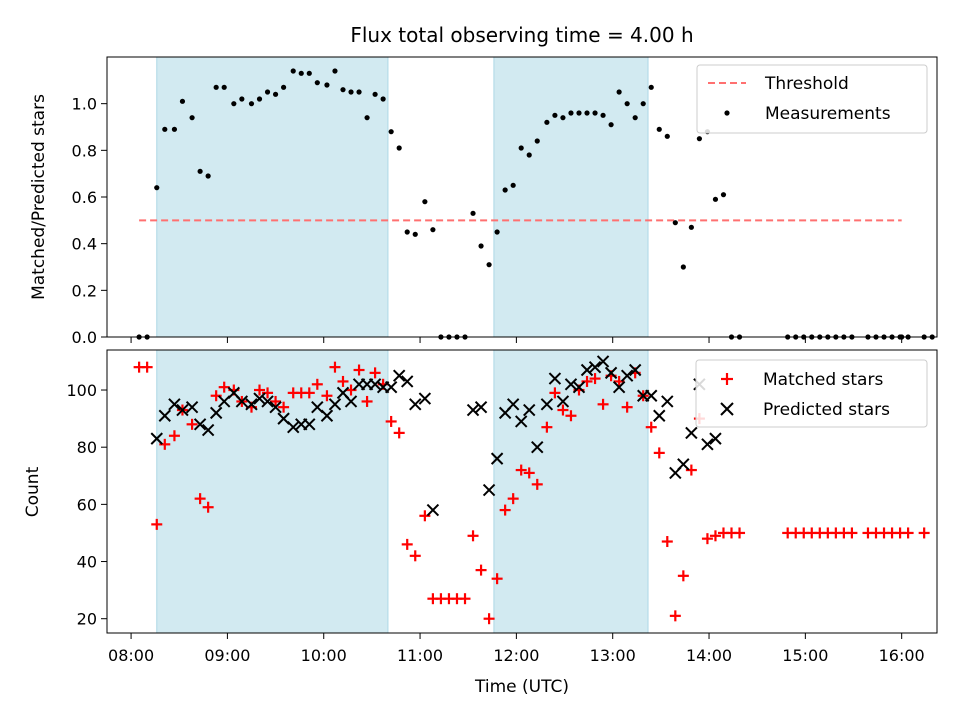 This screenshot has height=720, width=960. I want to click on legend-matched-swatch, so click(727, 379).